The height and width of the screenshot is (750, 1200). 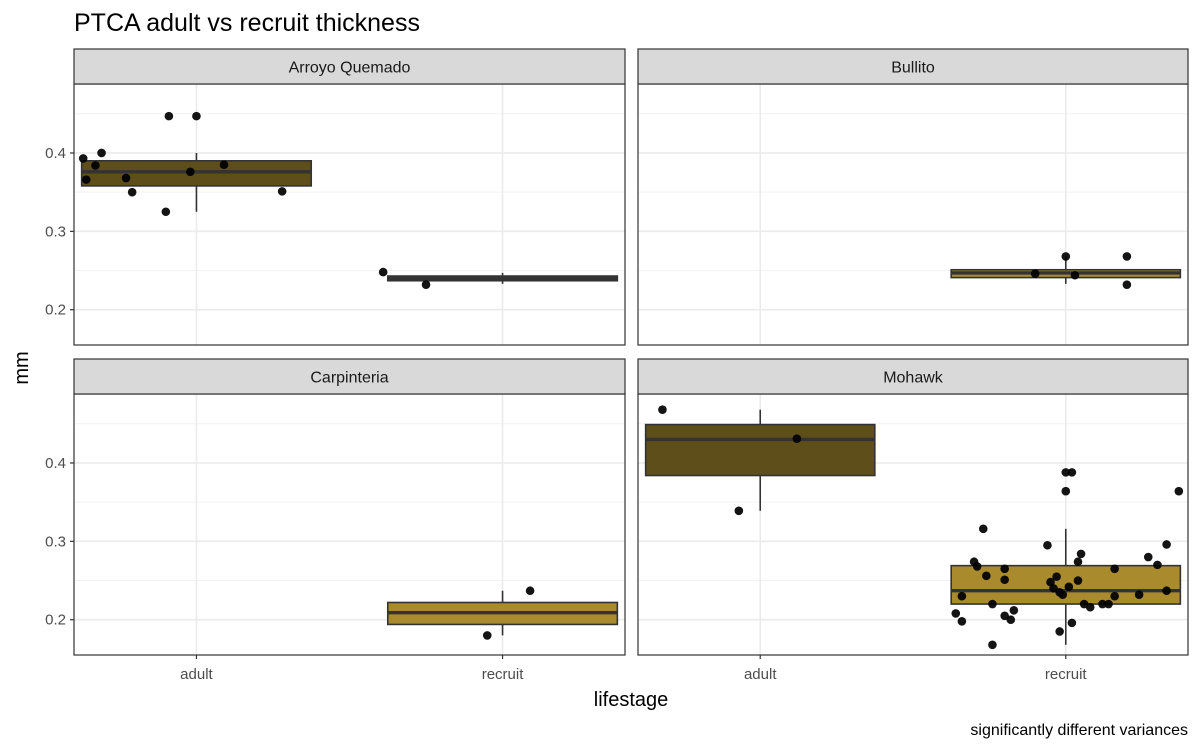 What do you see at coordinates (247, 23) in the screenshot?
I see `chart-title: PTCA adult vs recruit thickness` at bounding box center [247, 23].